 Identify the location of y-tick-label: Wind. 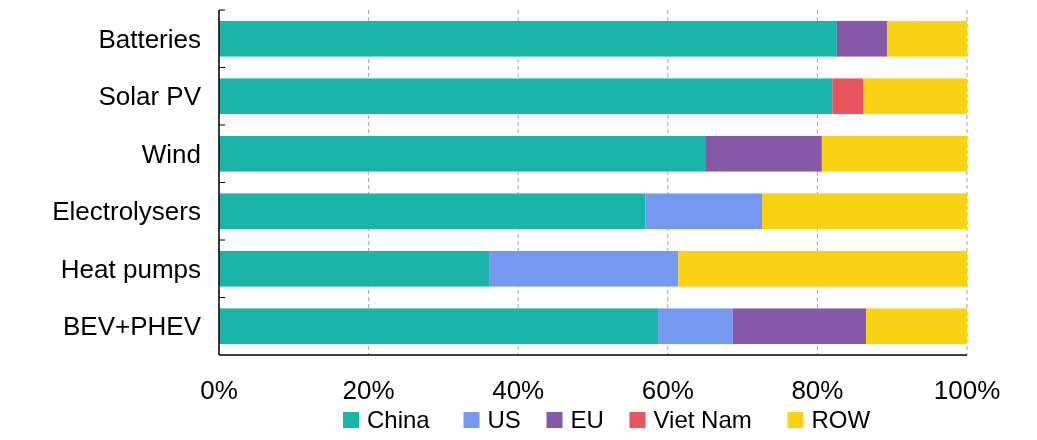
(171, 153).